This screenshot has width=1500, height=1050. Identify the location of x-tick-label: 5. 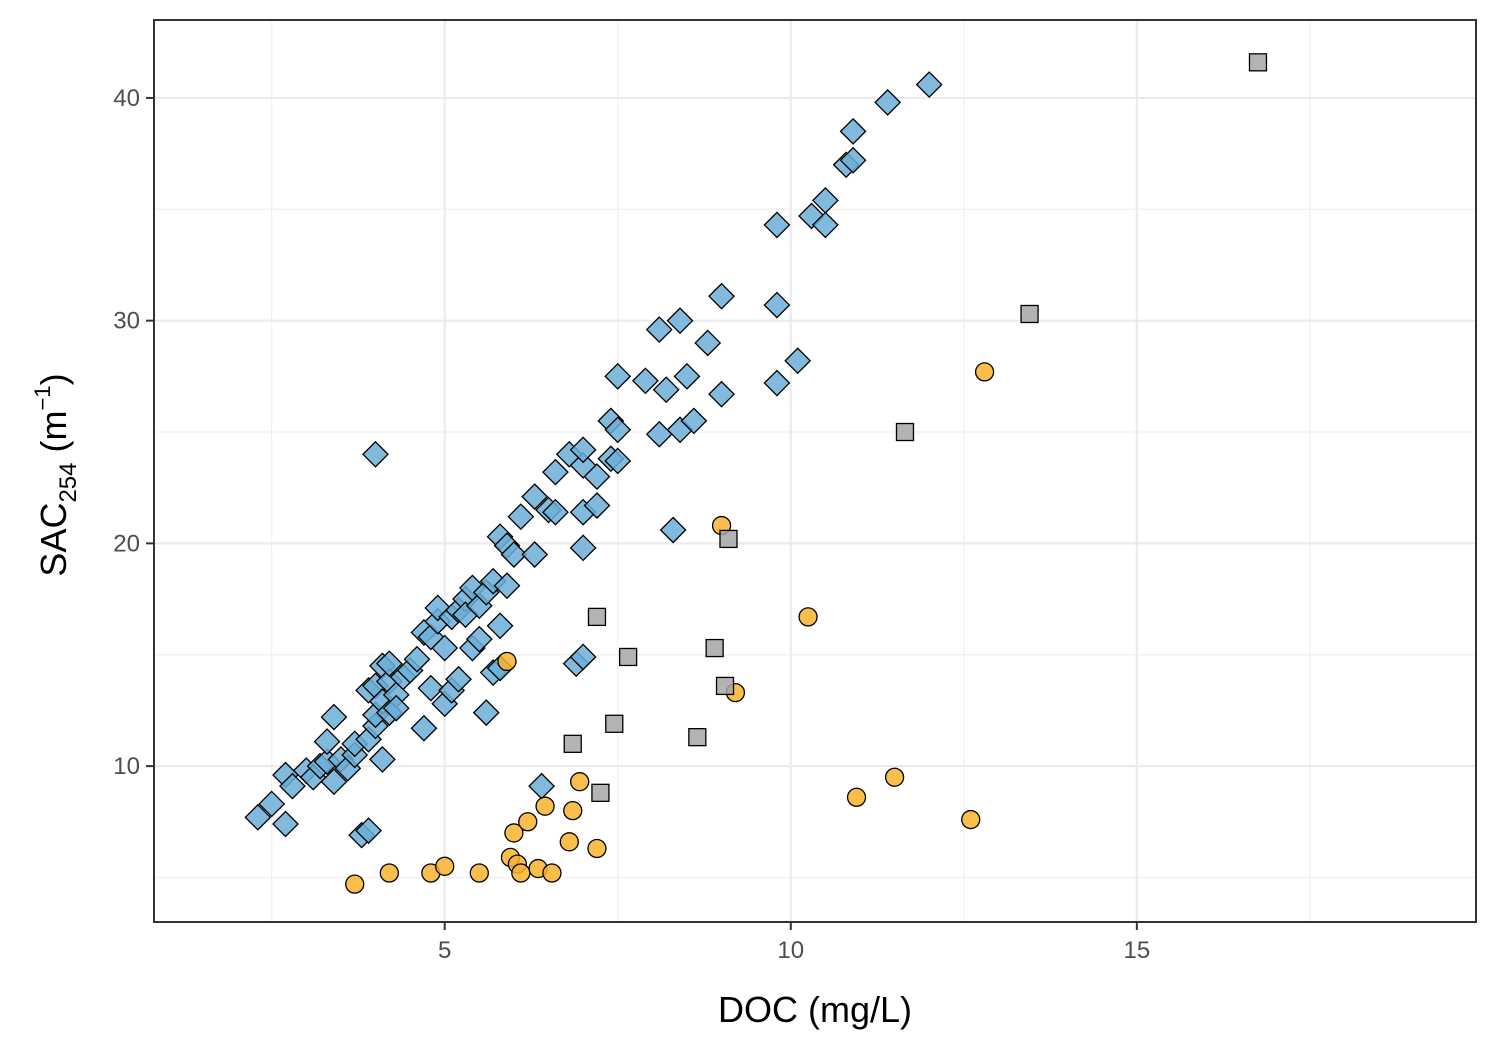
(444, 950).